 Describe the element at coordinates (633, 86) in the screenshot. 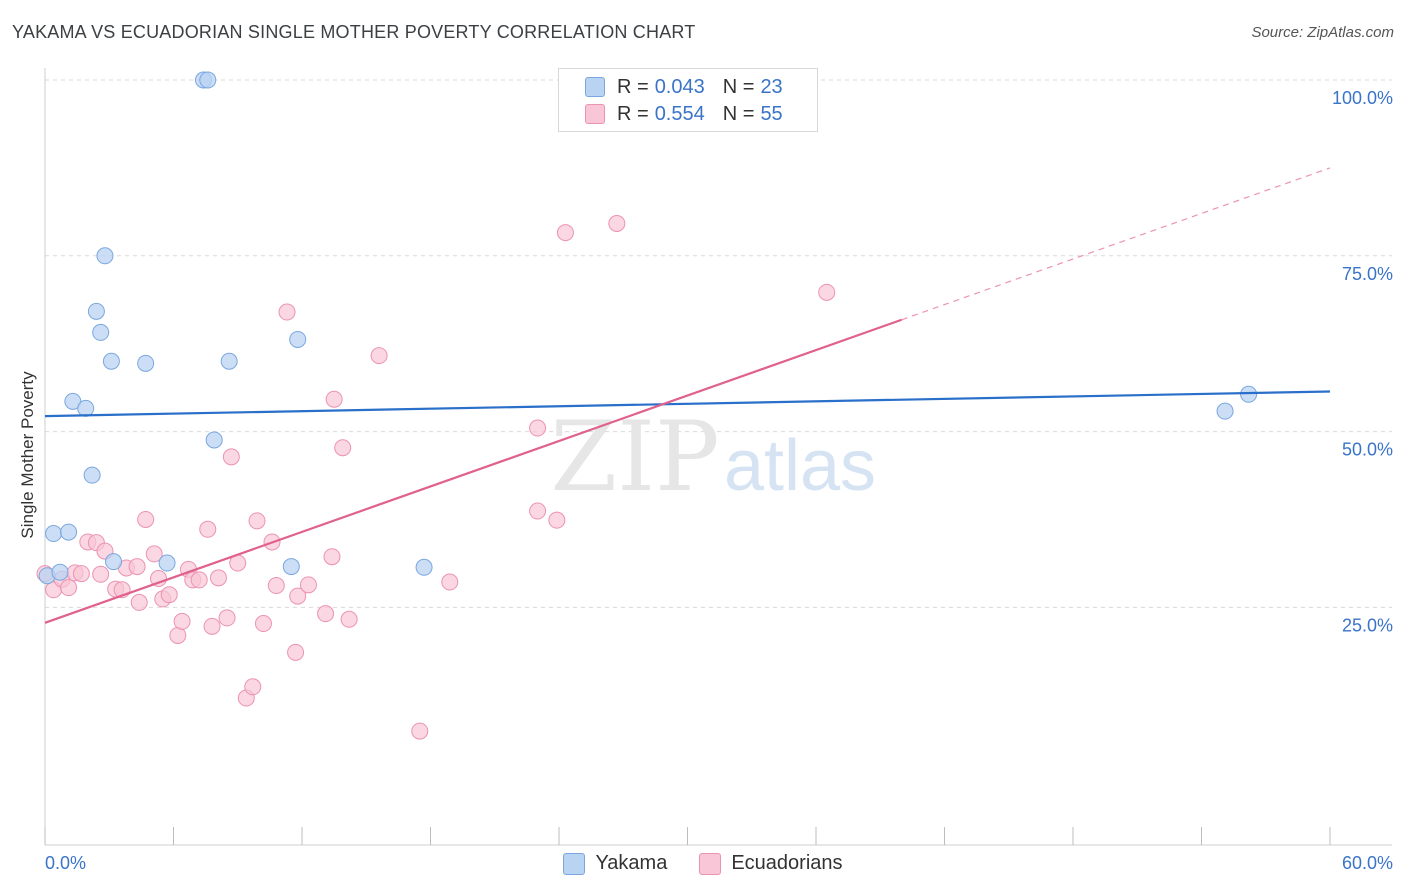

I see `yakama-r-label: R =` at that location.